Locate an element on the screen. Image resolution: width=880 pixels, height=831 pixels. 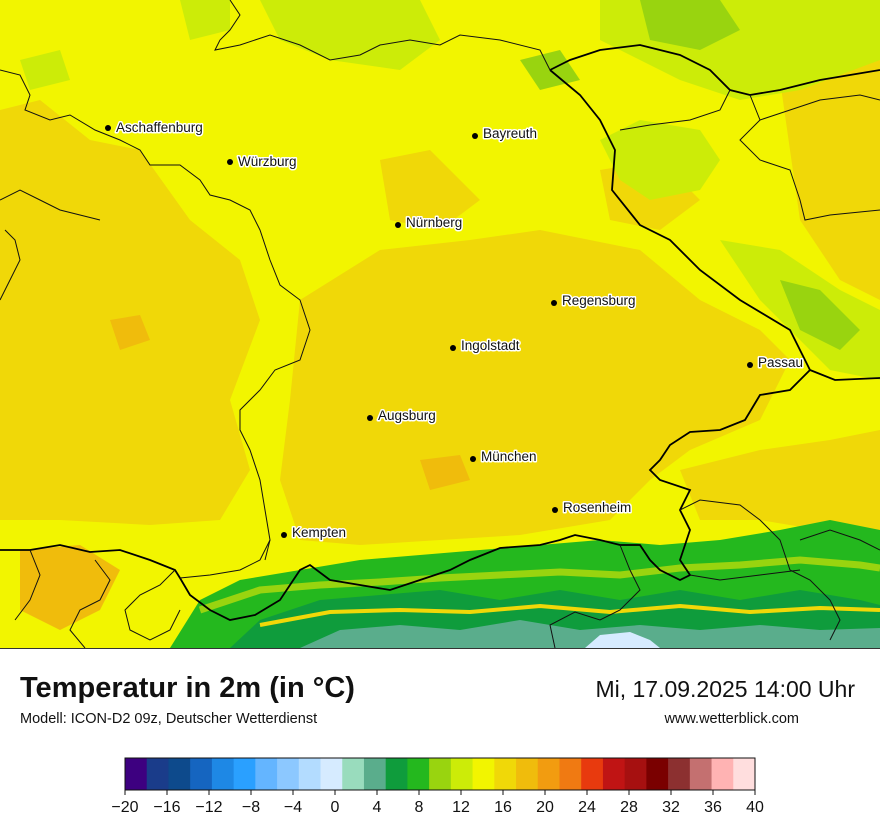
legend-tick-label: −12 is located at coordinates (208, 807).